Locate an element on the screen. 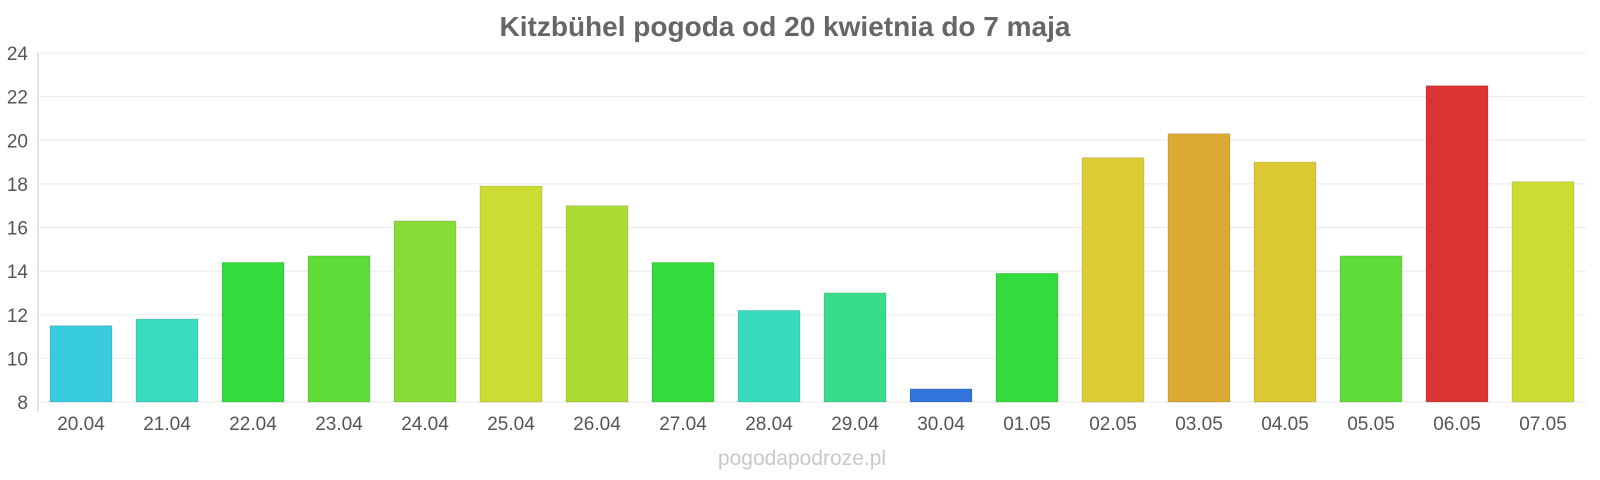 The height and width of the screenshot is (480, 1600). bar-01.05 is located at coordinates (1027, 337).